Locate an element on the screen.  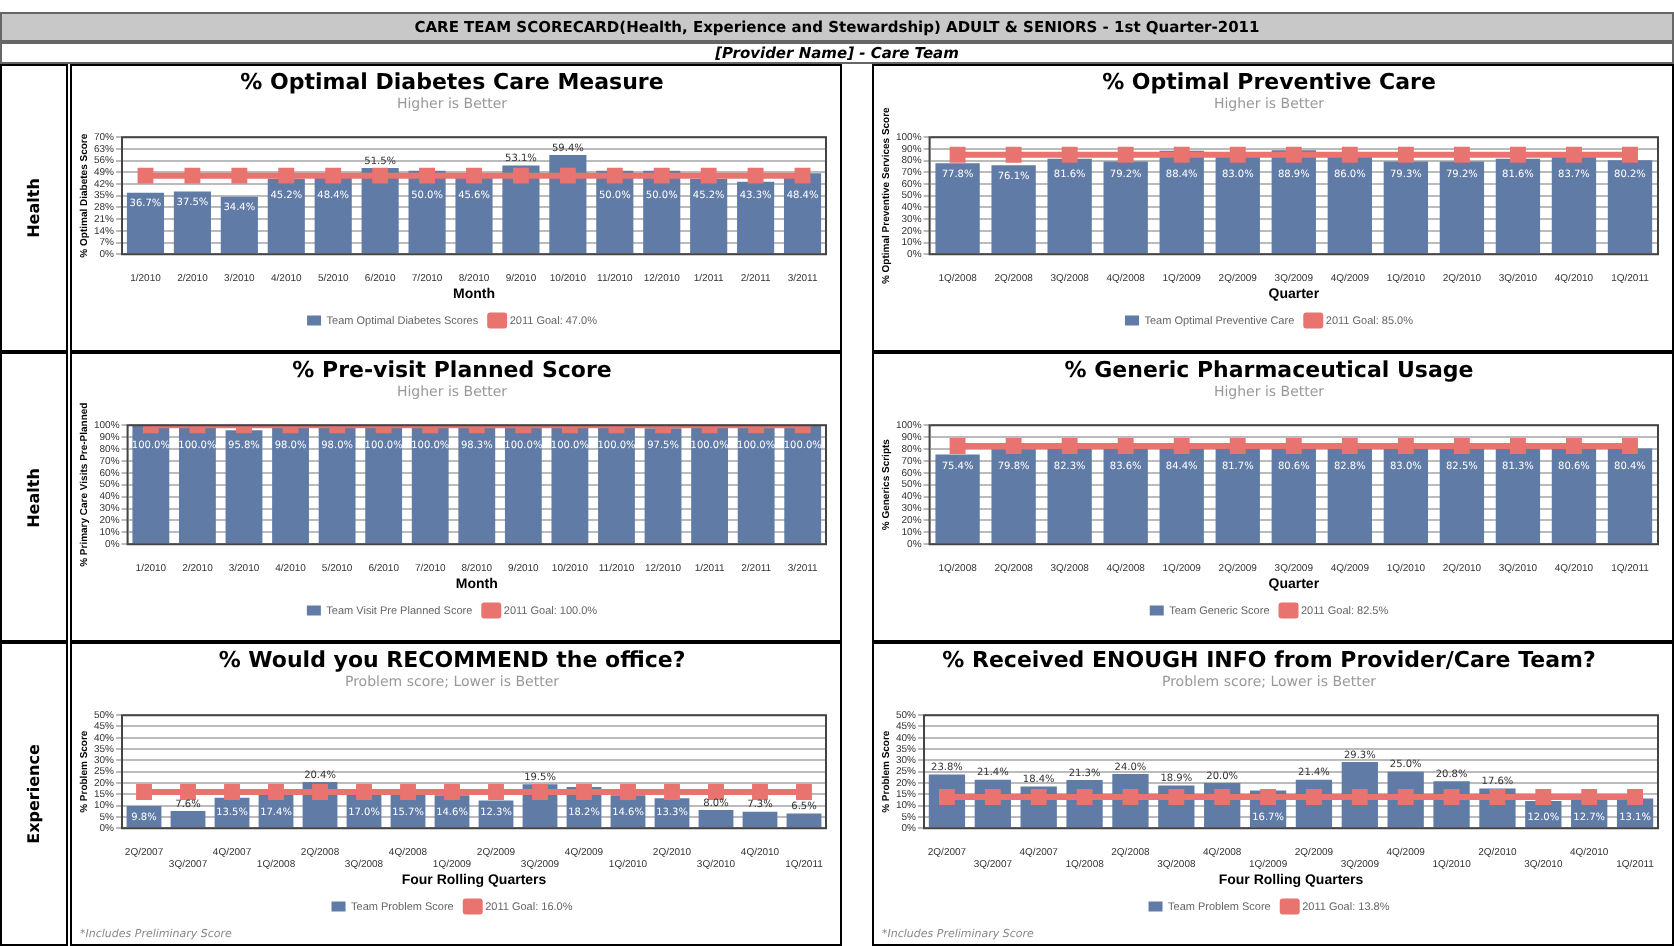
chart-title: % Generic Pharmaceutical Usage is located at coordinates (1269, 369).